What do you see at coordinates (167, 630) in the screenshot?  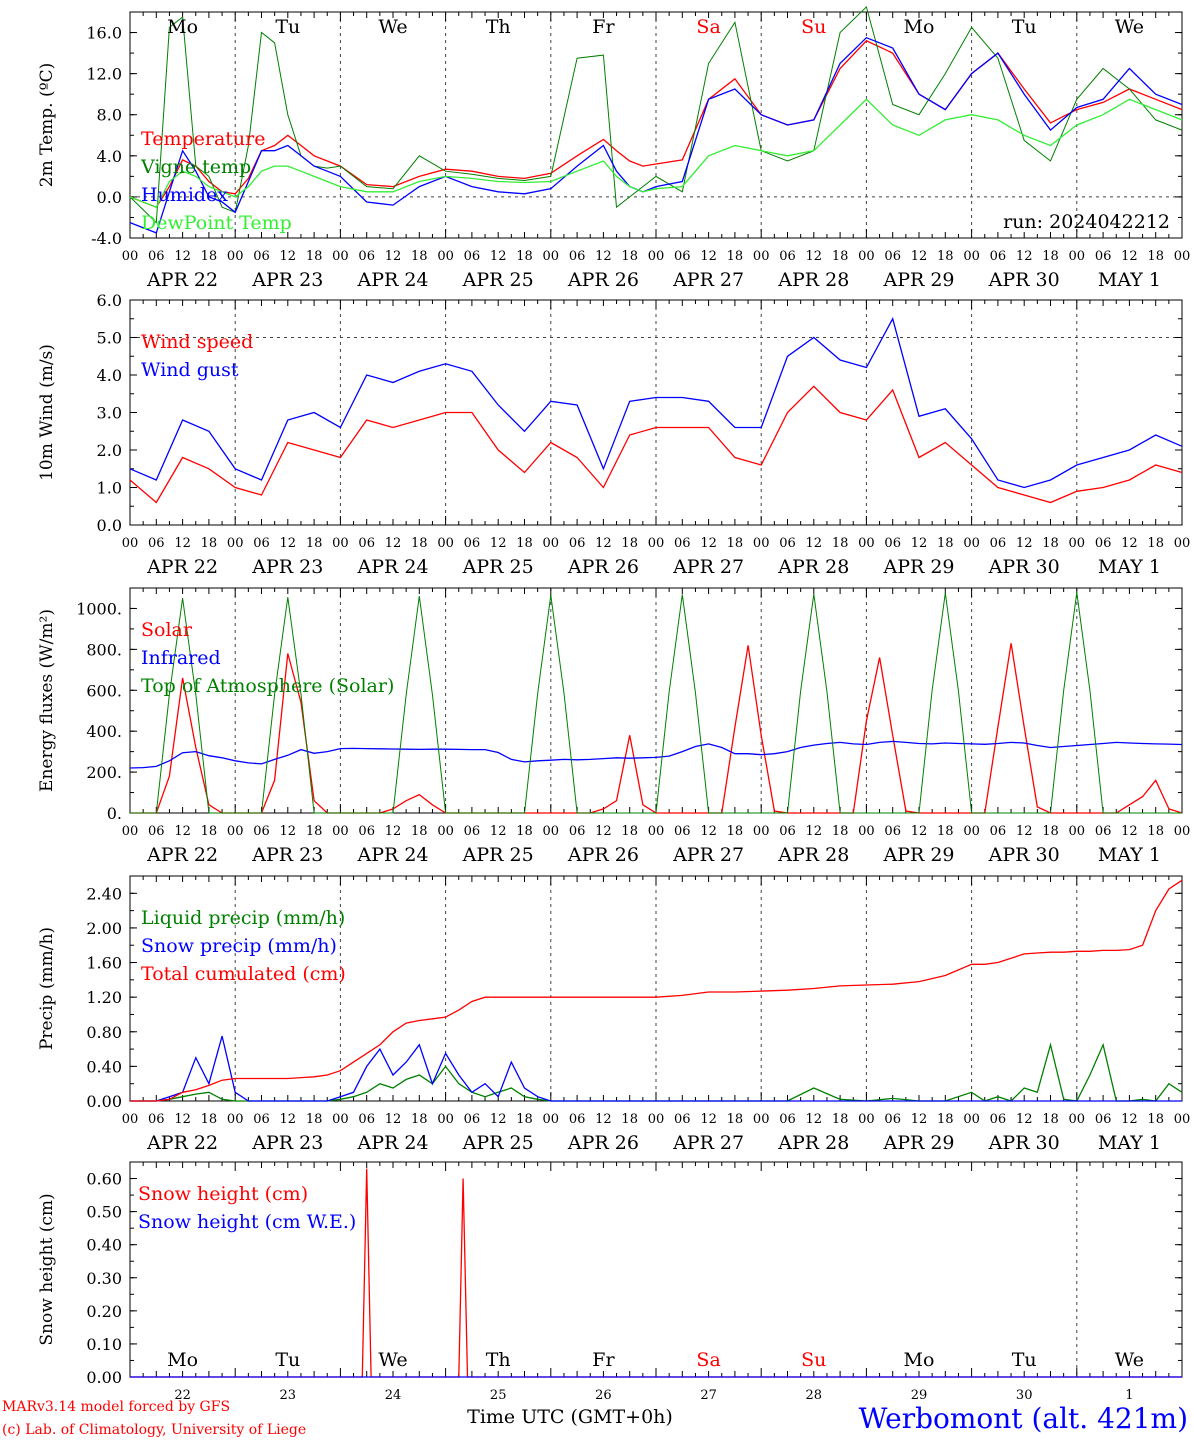 I see `legend-entry: Solar` at bounding box center [167, 630].